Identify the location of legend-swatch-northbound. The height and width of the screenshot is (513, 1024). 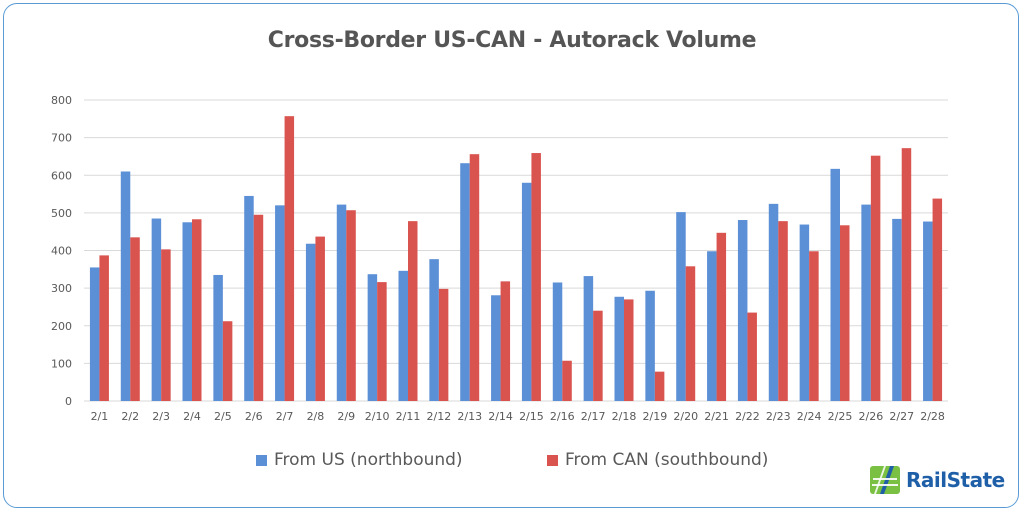
(261, 460).